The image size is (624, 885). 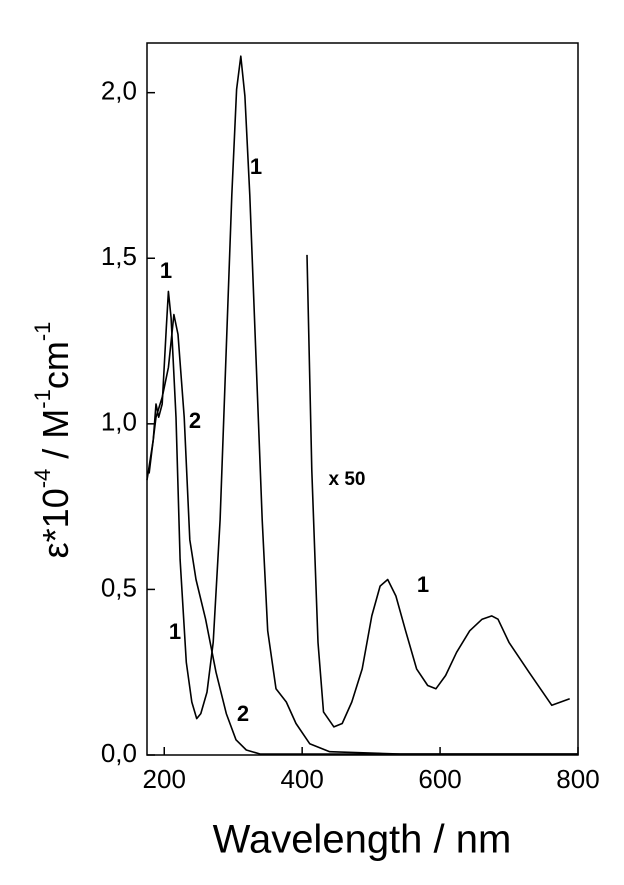 What do you see at coordinates (577, 779) in the screenshot?
I see `x-tick-label: 800` at bounding box center [577, 779].